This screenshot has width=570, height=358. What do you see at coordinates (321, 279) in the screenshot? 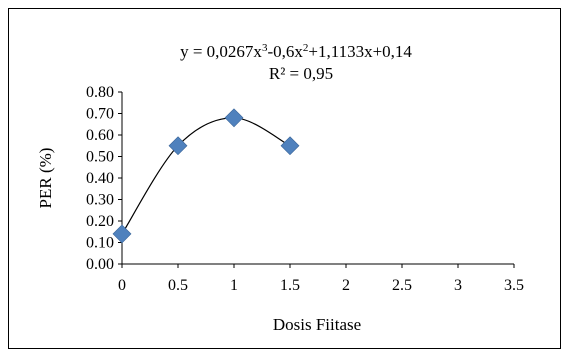
I see `x-tick-labels: 0 0.5 1 1.5 2 2.5 3 3.5` at bounding box center [321, 279].